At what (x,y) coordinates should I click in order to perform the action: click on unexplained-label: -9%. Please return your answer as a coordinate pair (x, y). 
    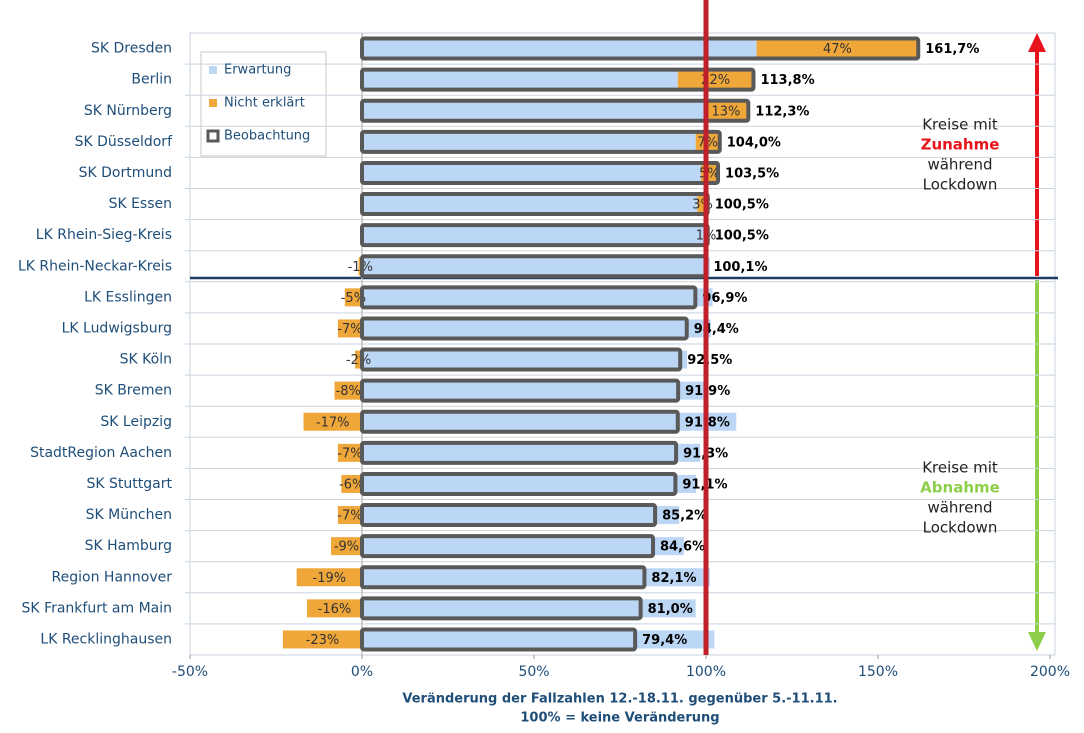
    Looking at the image, I should click on (346, 547).